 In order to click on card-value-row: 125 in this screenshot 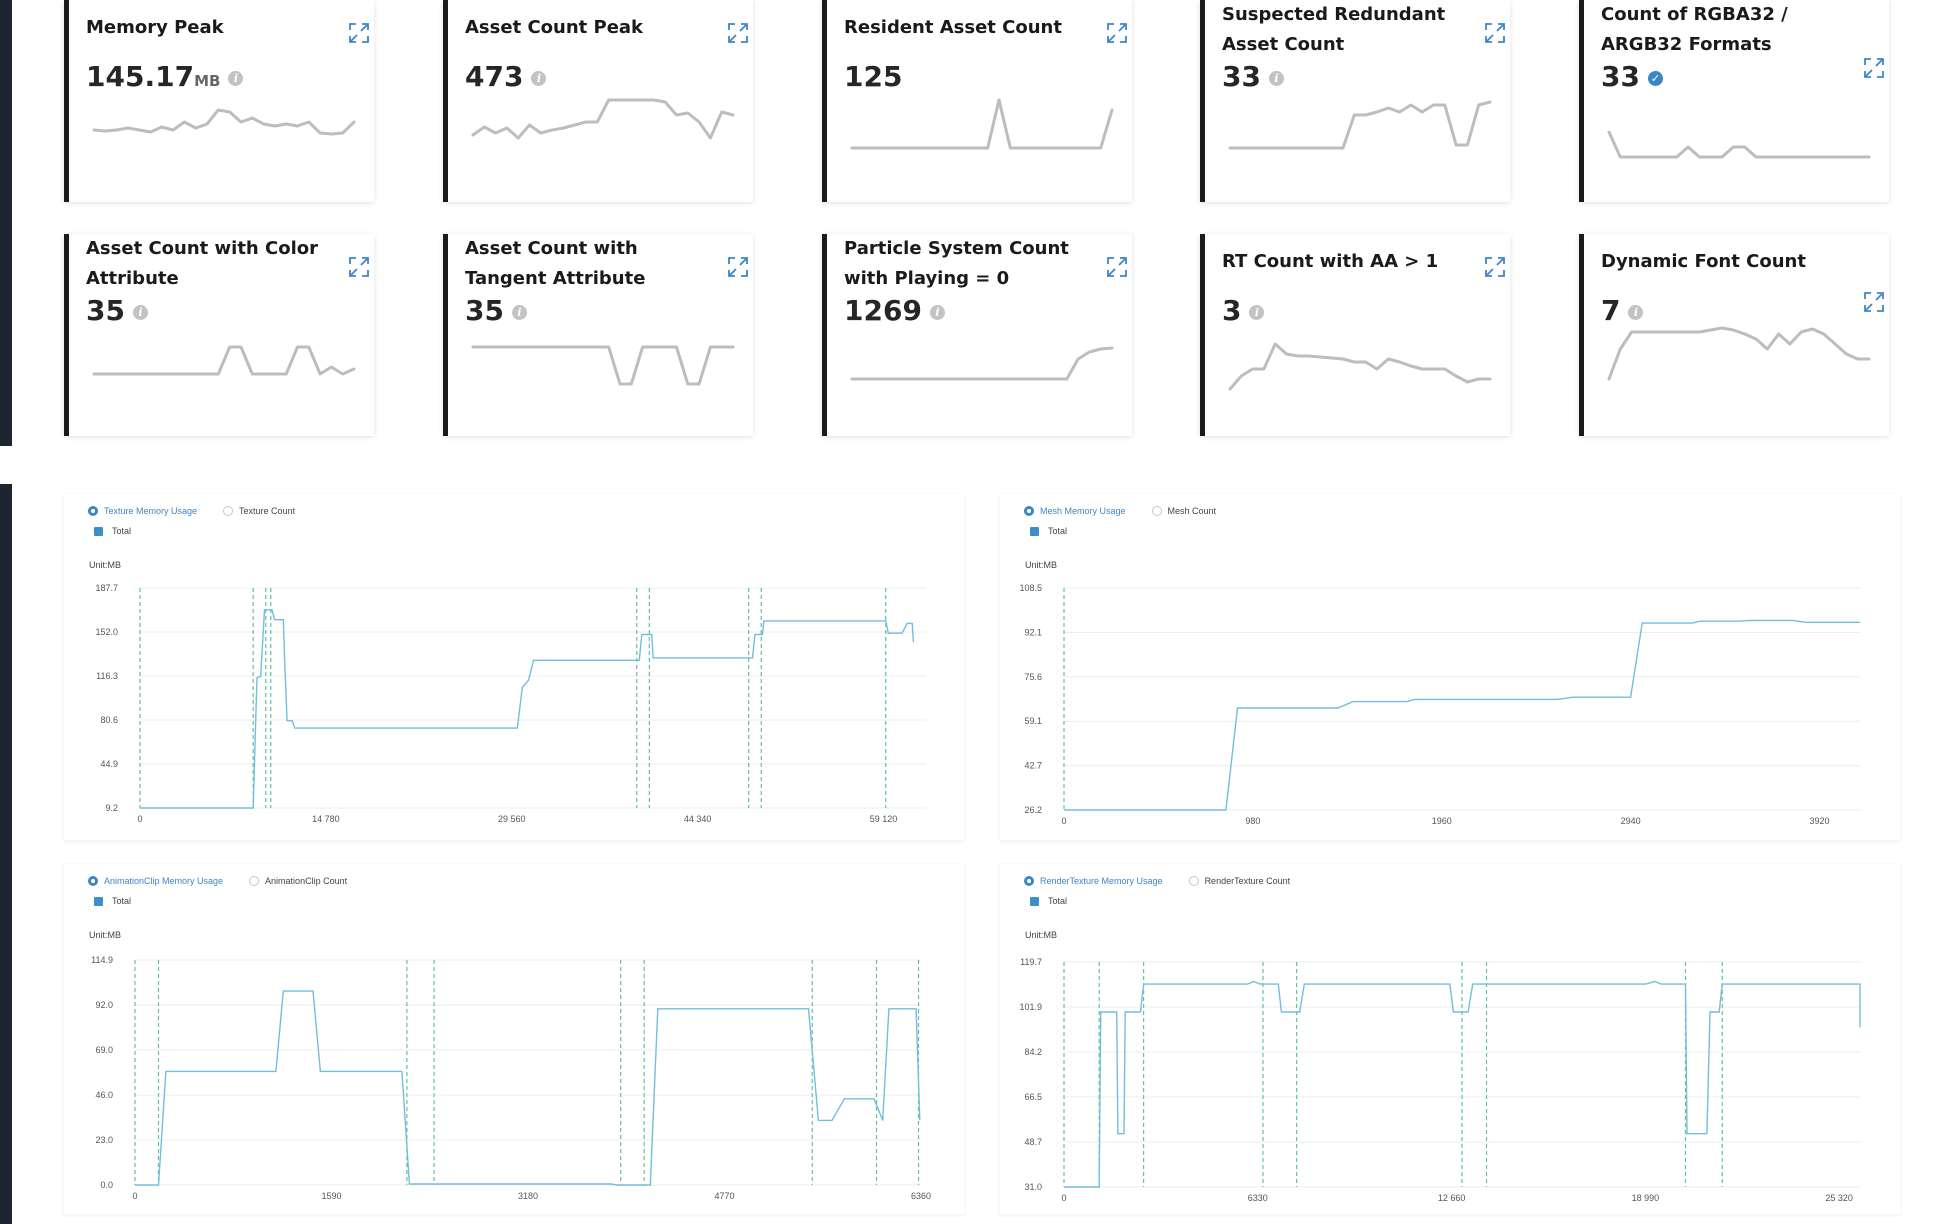, I will do `click(873, 76)`.